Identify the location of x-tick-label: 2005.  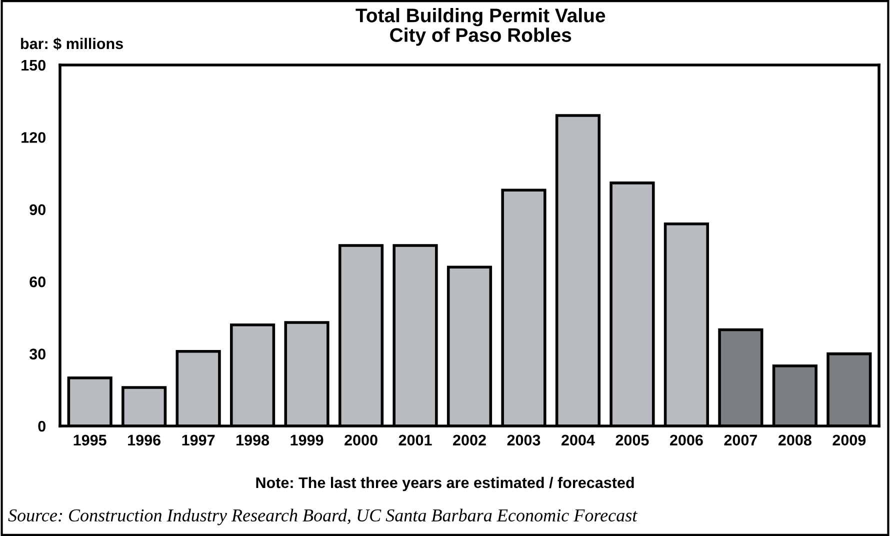
(632, 440).